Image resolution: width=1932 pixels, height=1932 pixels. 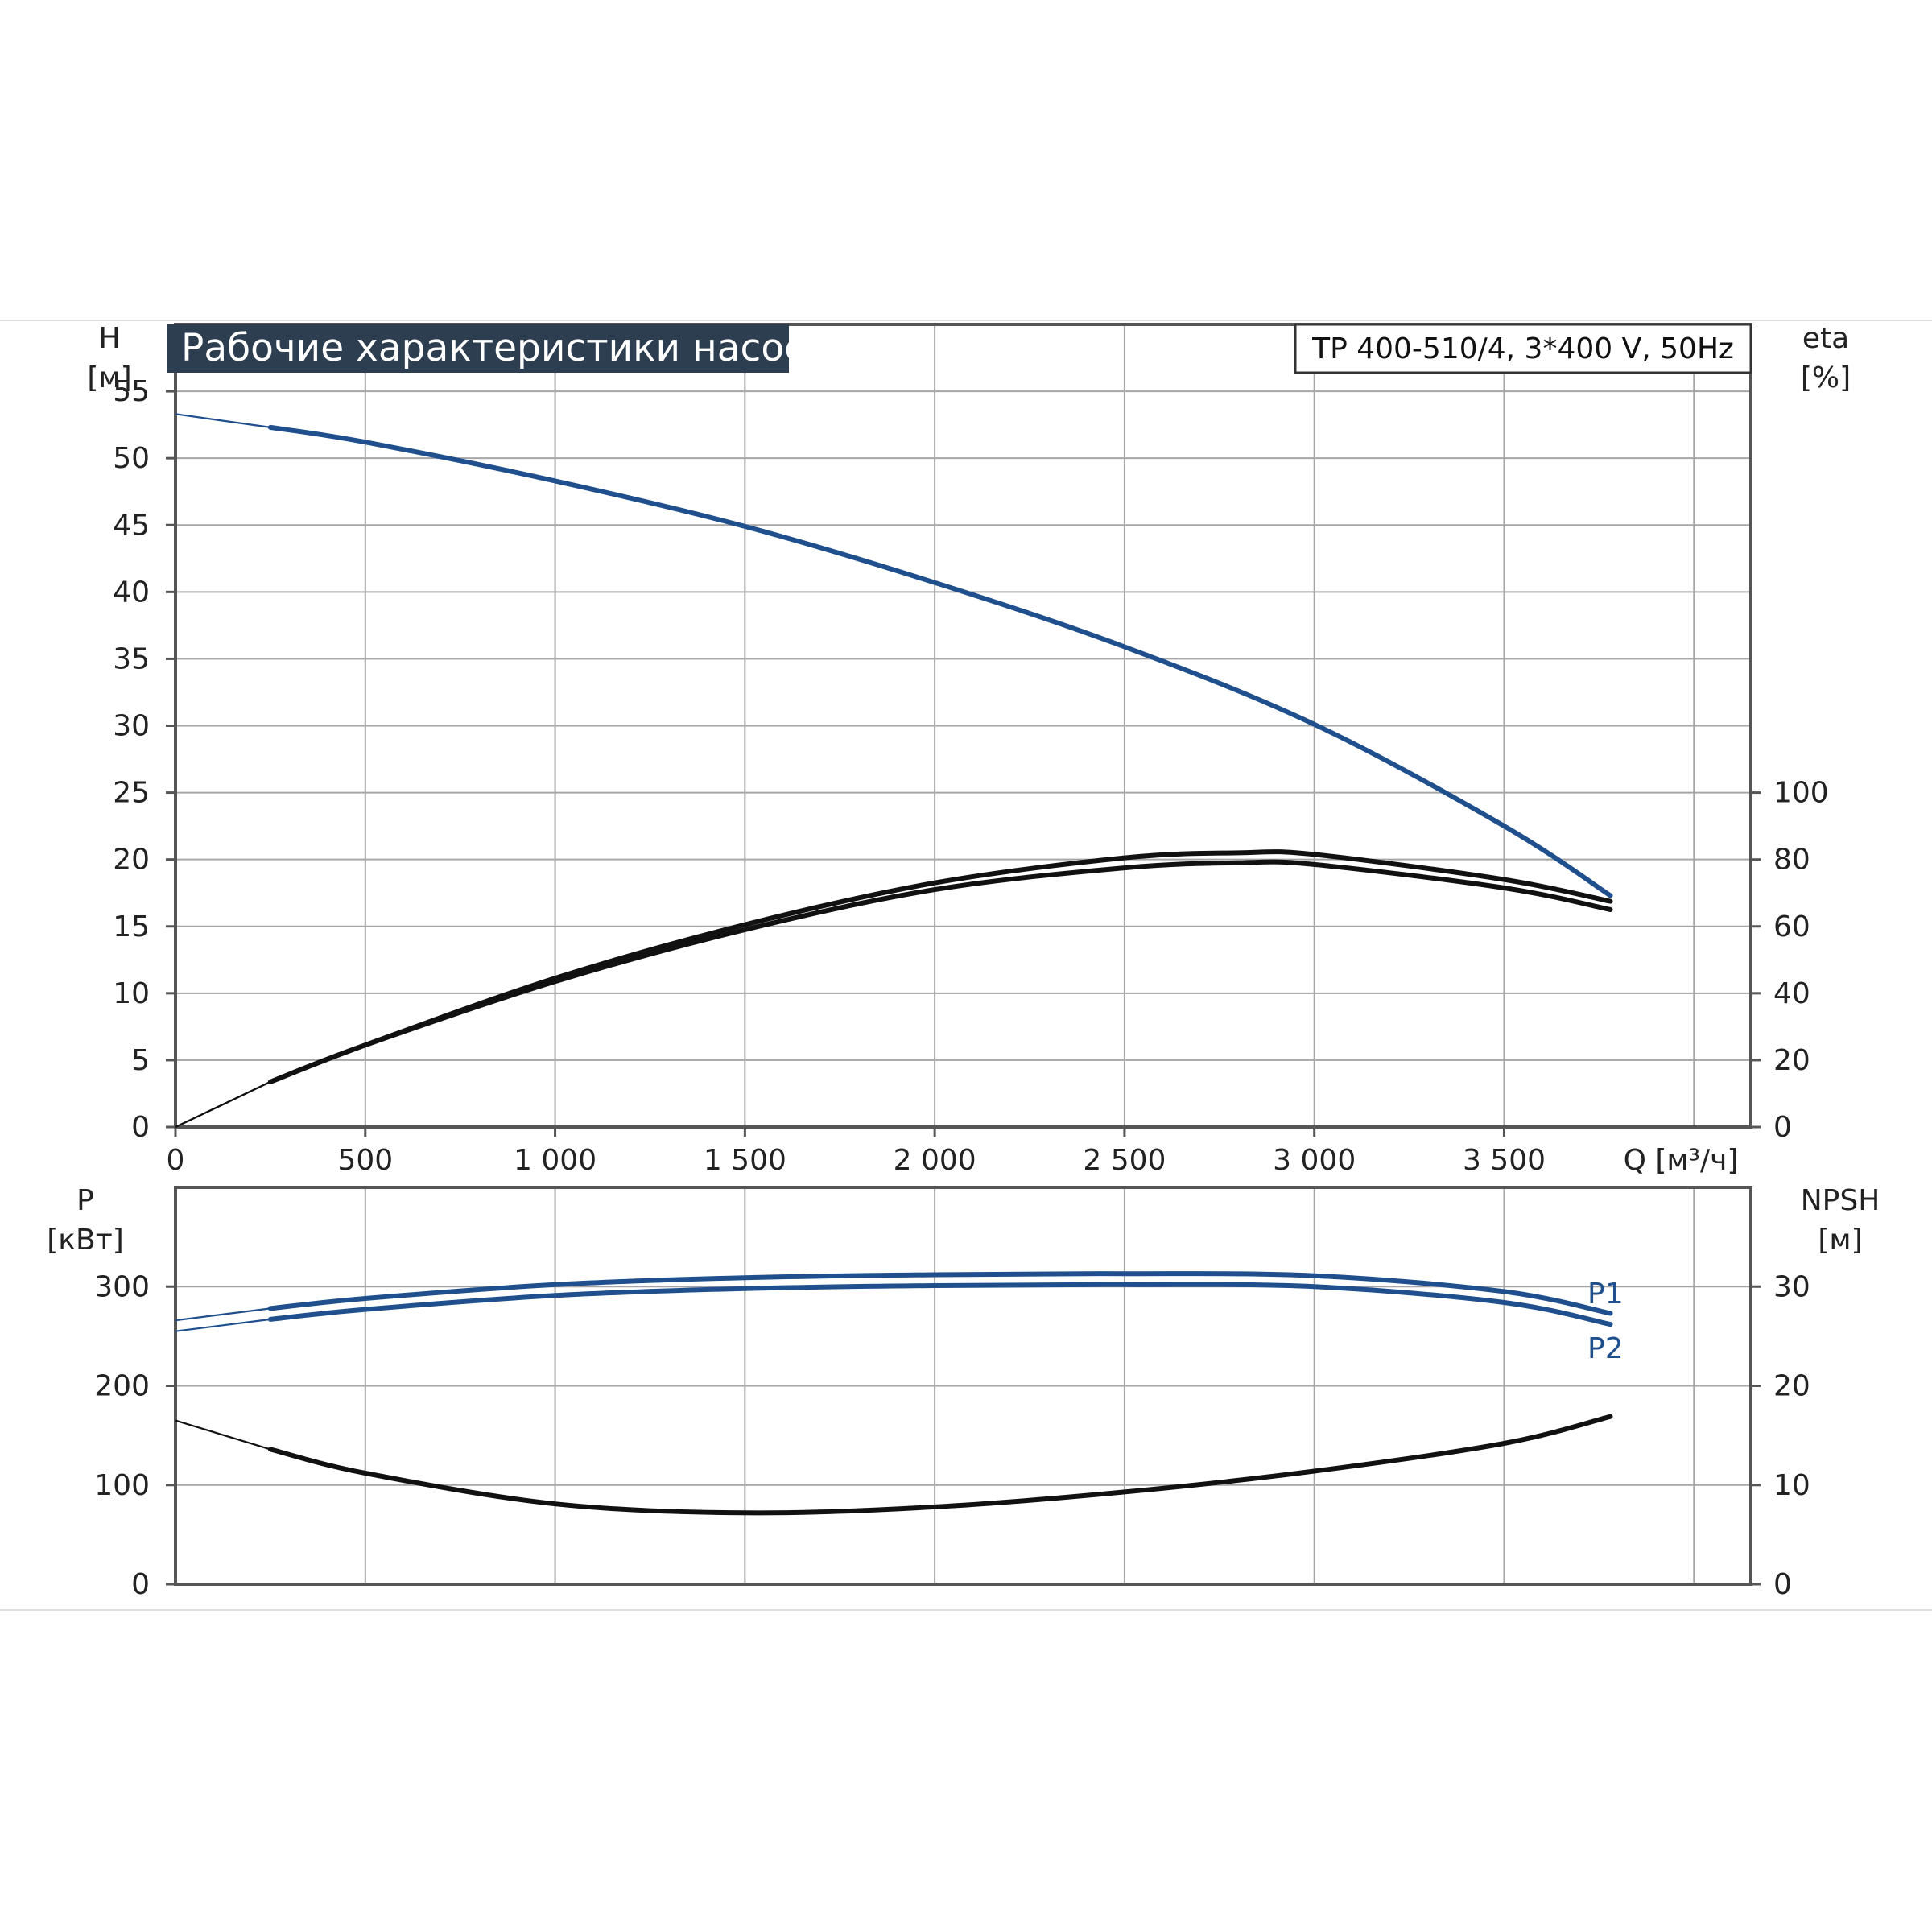 I want to click on tick-label-right: 60, so click(x=1791, y=926).